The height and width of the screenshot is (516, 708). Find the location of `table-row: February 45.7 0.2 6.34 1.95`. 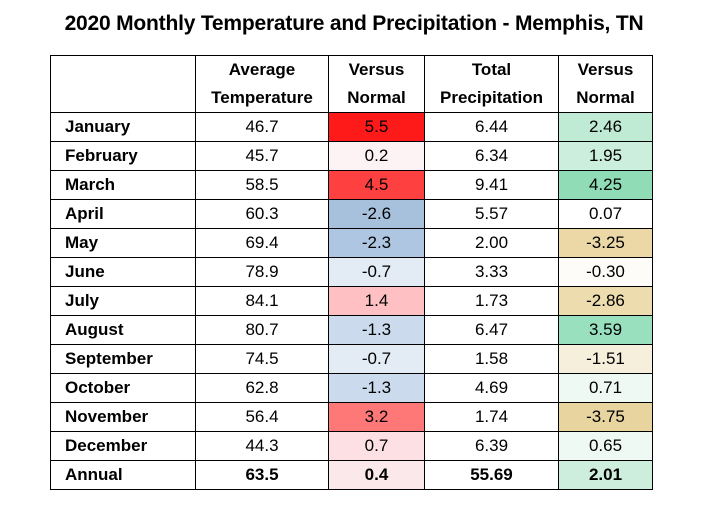

table-row: February 45.7 0.2 6.34 1.95 is located at coordinates (351, 156).